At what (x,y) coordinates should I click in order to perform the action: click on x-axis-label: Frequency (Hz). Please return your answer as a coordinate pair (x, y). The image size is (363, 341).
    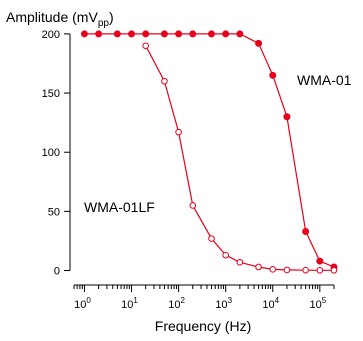
    Looking at the image, I should click on (203, 326).